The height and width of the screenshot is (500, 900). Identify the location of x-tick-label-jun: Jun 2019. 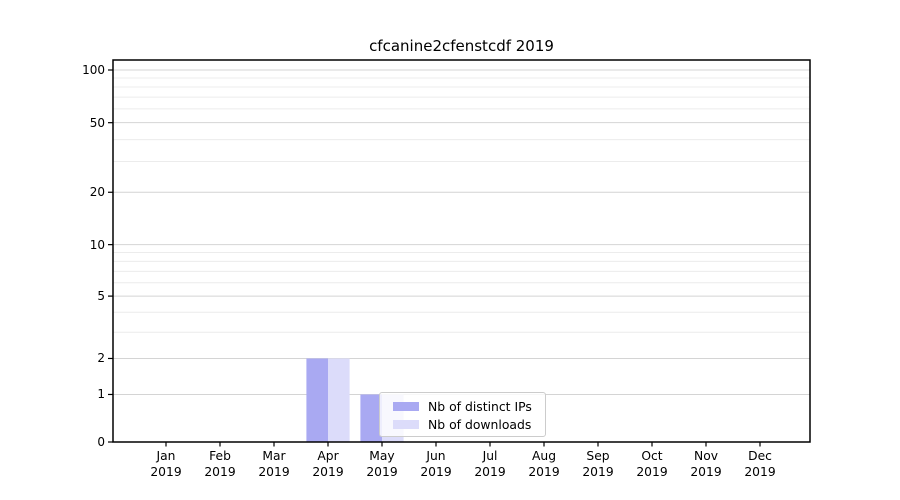
(436, 464).